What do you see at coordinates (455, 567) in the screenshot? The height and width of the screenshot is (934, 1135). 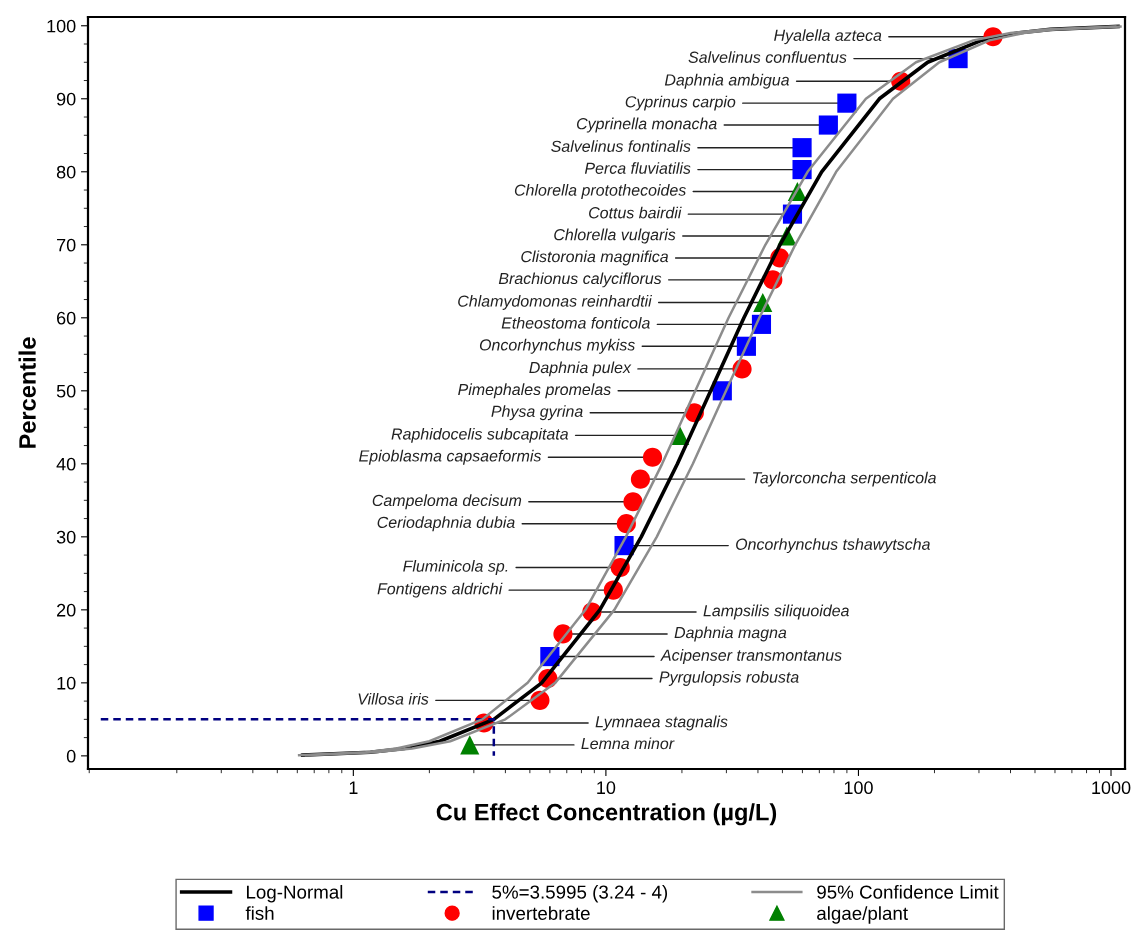 I see `annotation: Fluminicola sp.` at bounding box center [455, 567].